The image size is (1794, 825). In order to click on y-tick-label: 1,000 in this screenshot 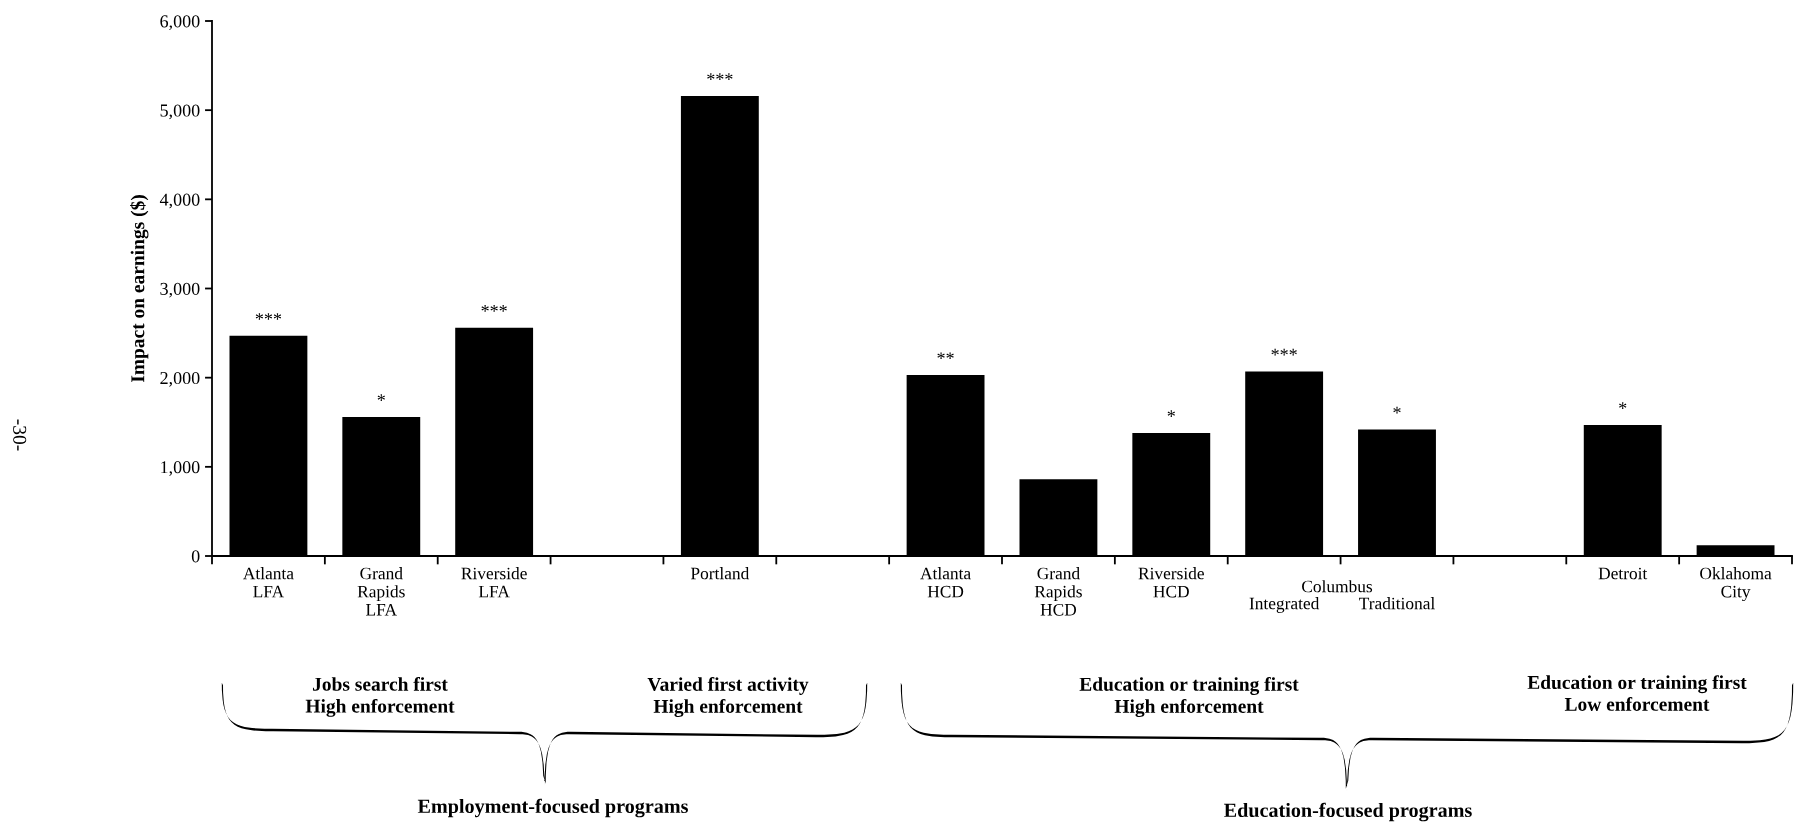, I will do `click(180, 468)`.